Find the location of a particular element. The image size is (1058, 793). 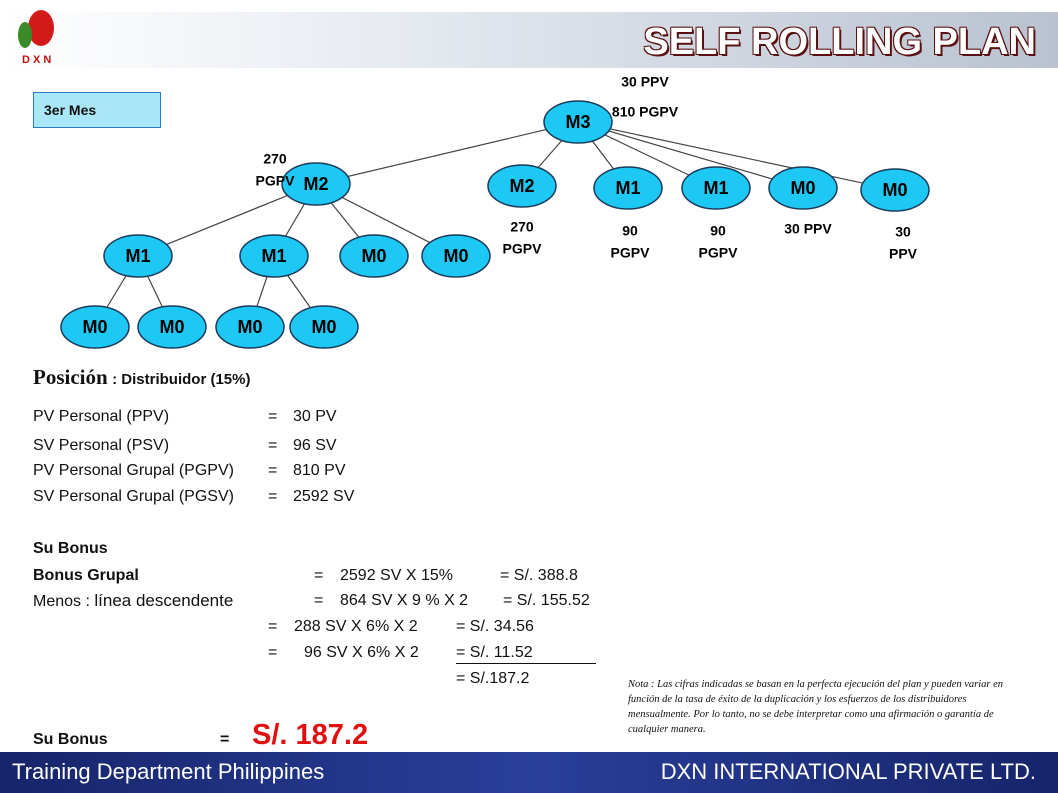

minus-calc: 864 SV X 9 % X 2 is located at coordinates (404, 600).